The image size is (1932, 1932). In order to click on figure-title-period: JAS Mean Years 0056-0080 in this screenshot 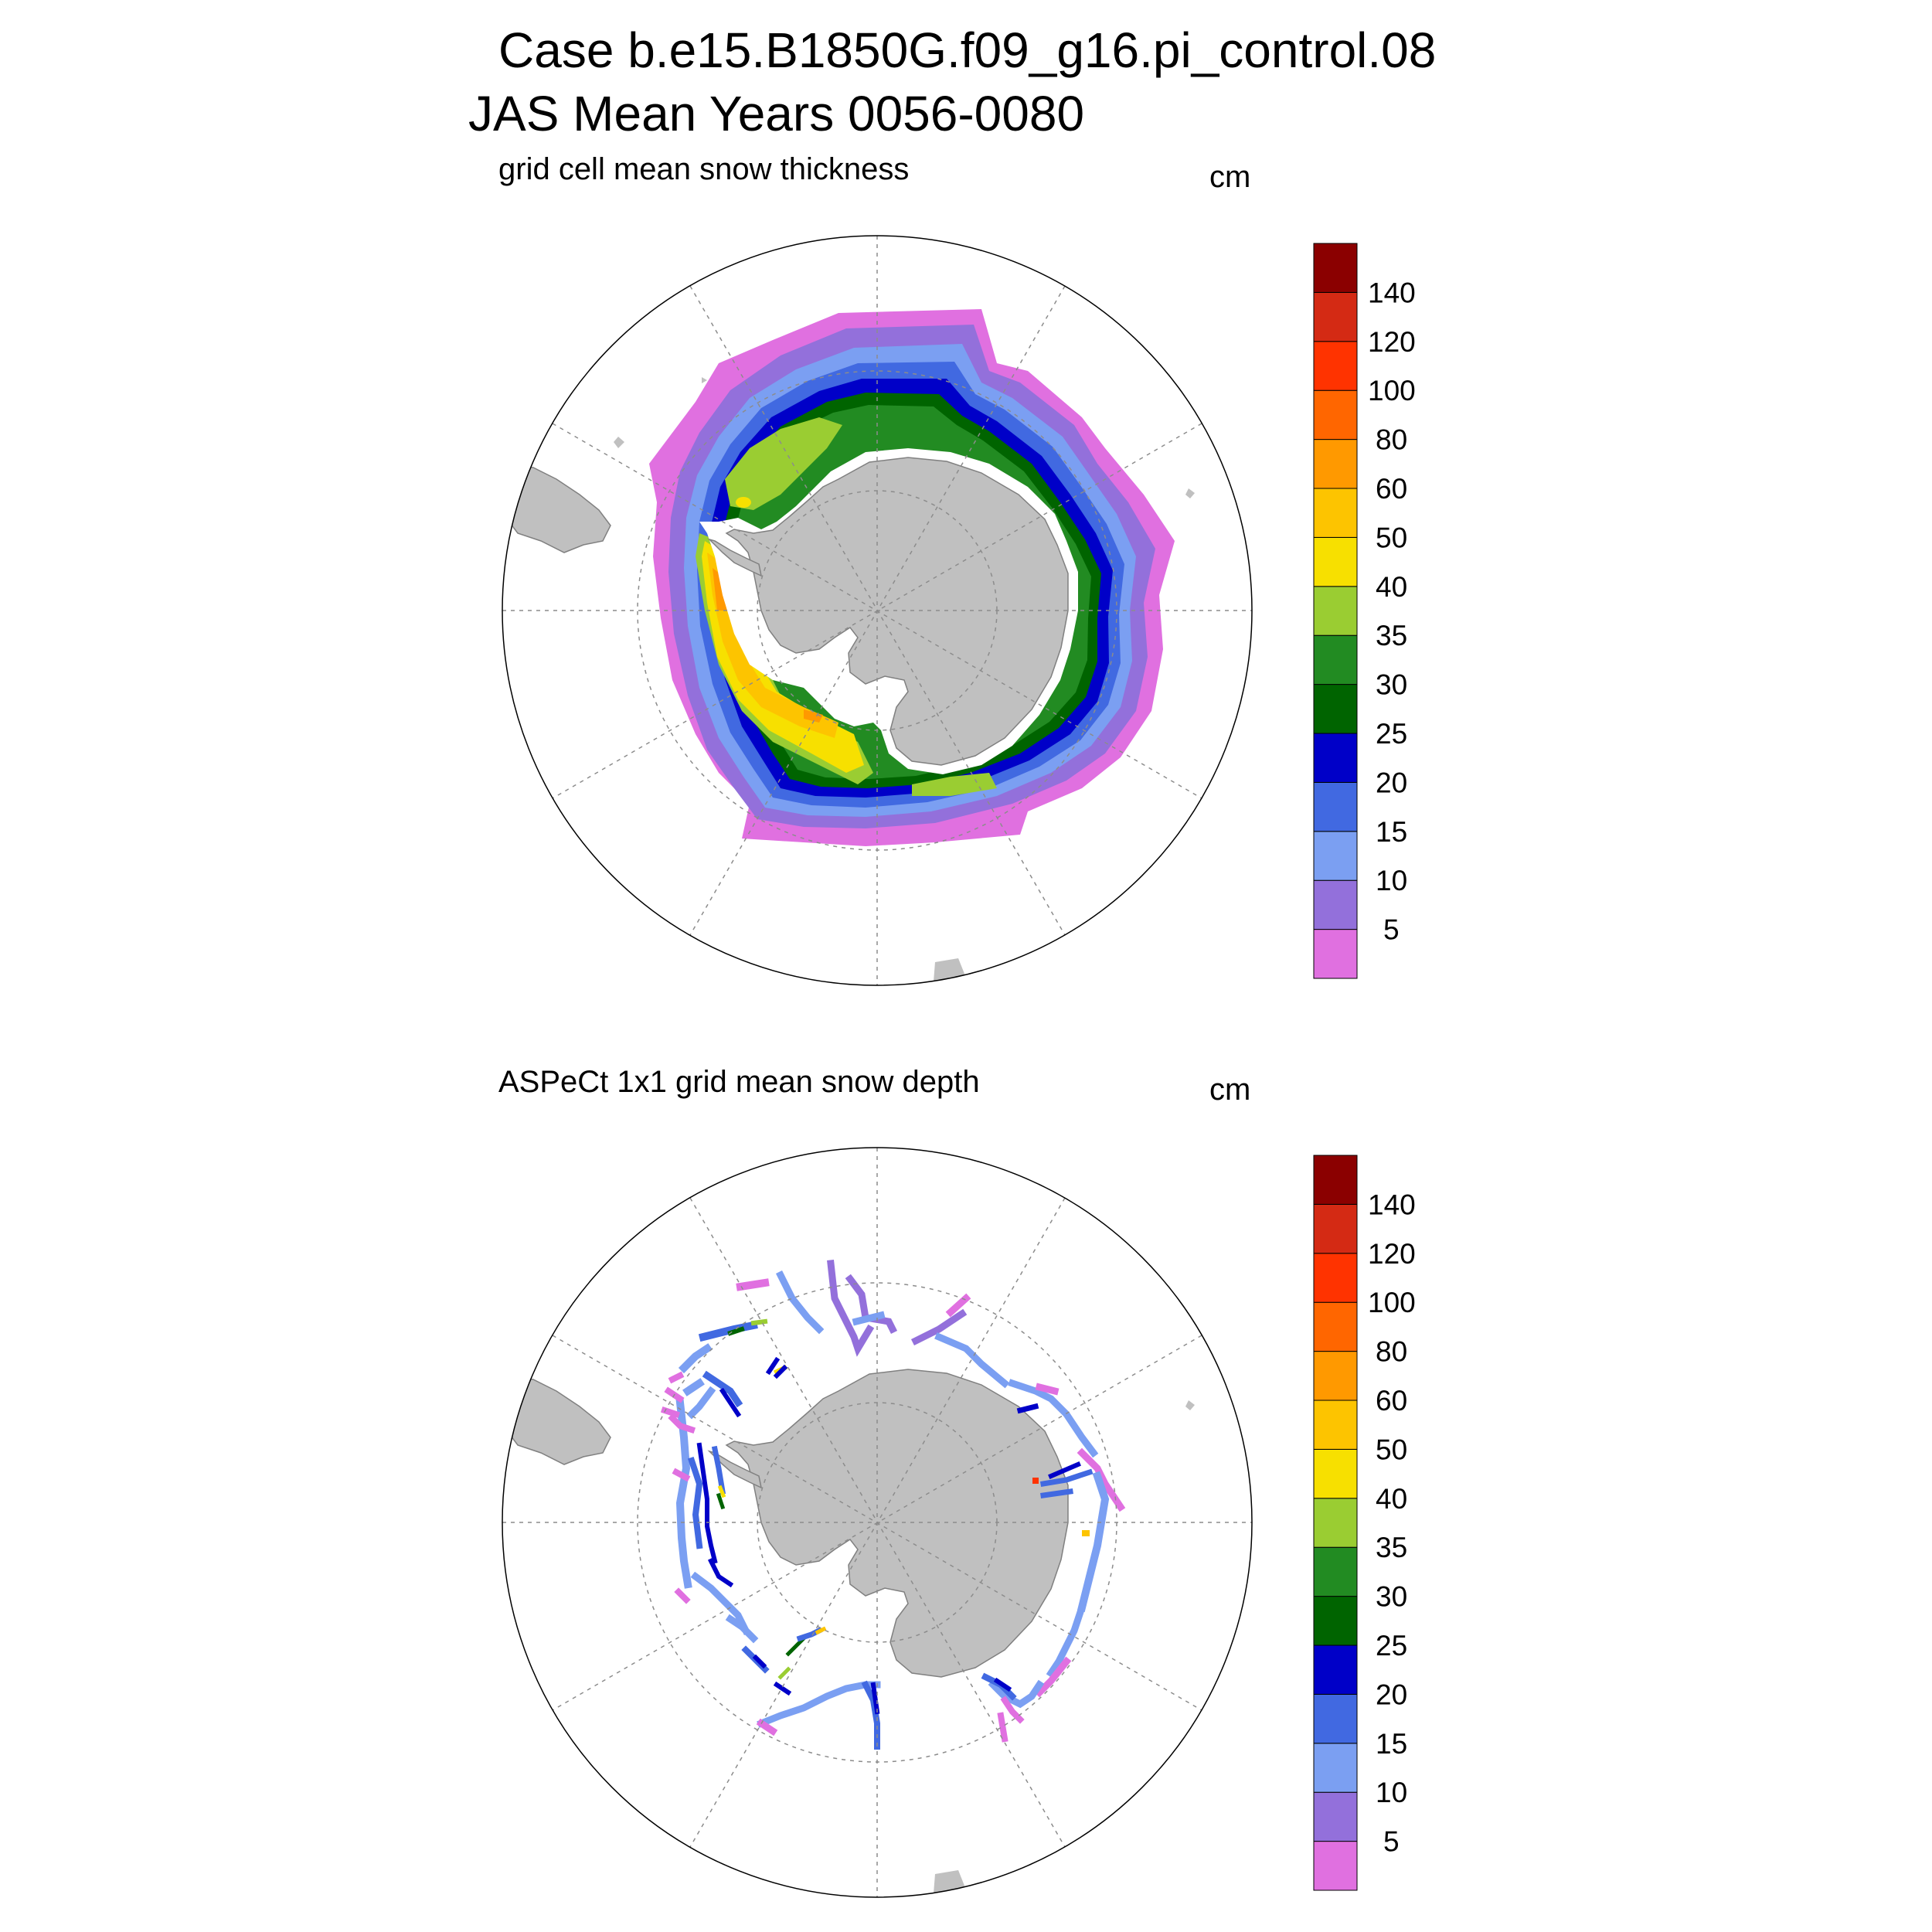, I will do `click(777, 113)`.